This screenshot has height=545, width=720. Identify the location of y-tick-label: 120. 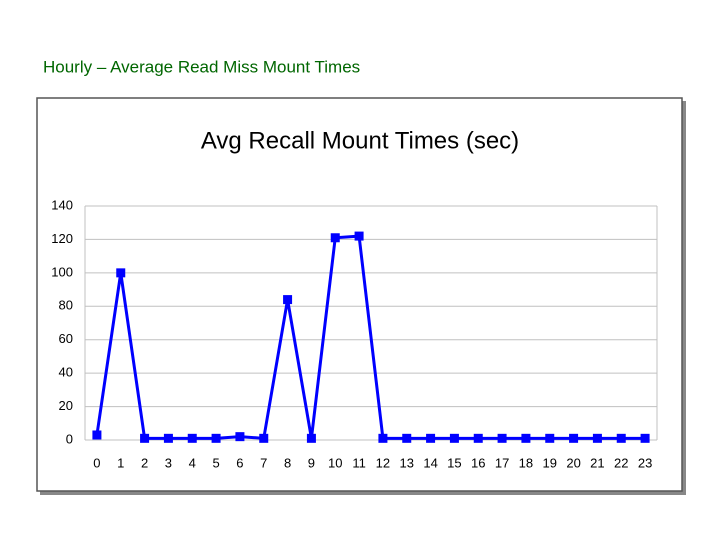
(62, 238).